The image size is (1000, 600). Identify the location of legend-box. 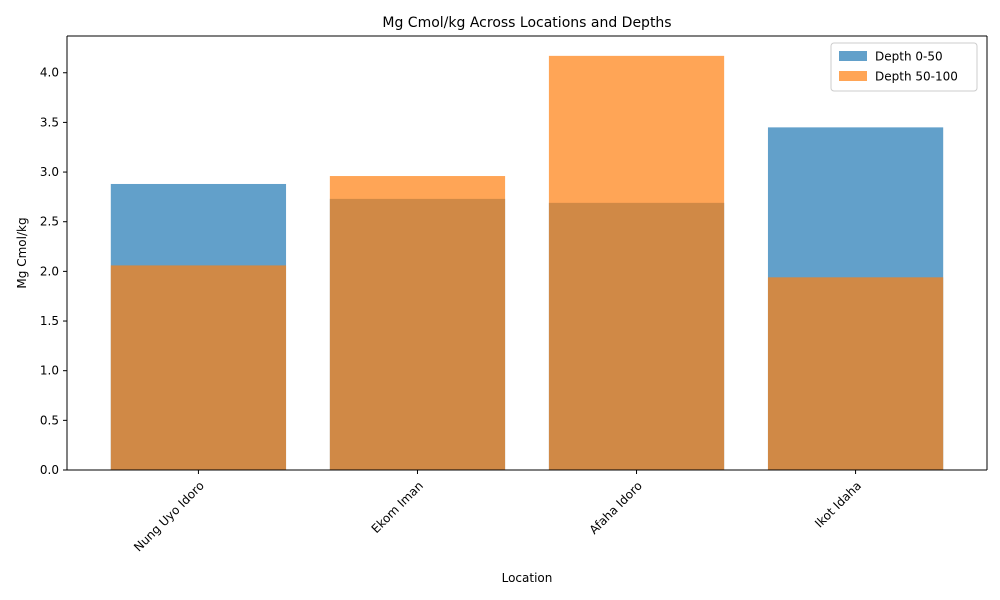
(904, 67).